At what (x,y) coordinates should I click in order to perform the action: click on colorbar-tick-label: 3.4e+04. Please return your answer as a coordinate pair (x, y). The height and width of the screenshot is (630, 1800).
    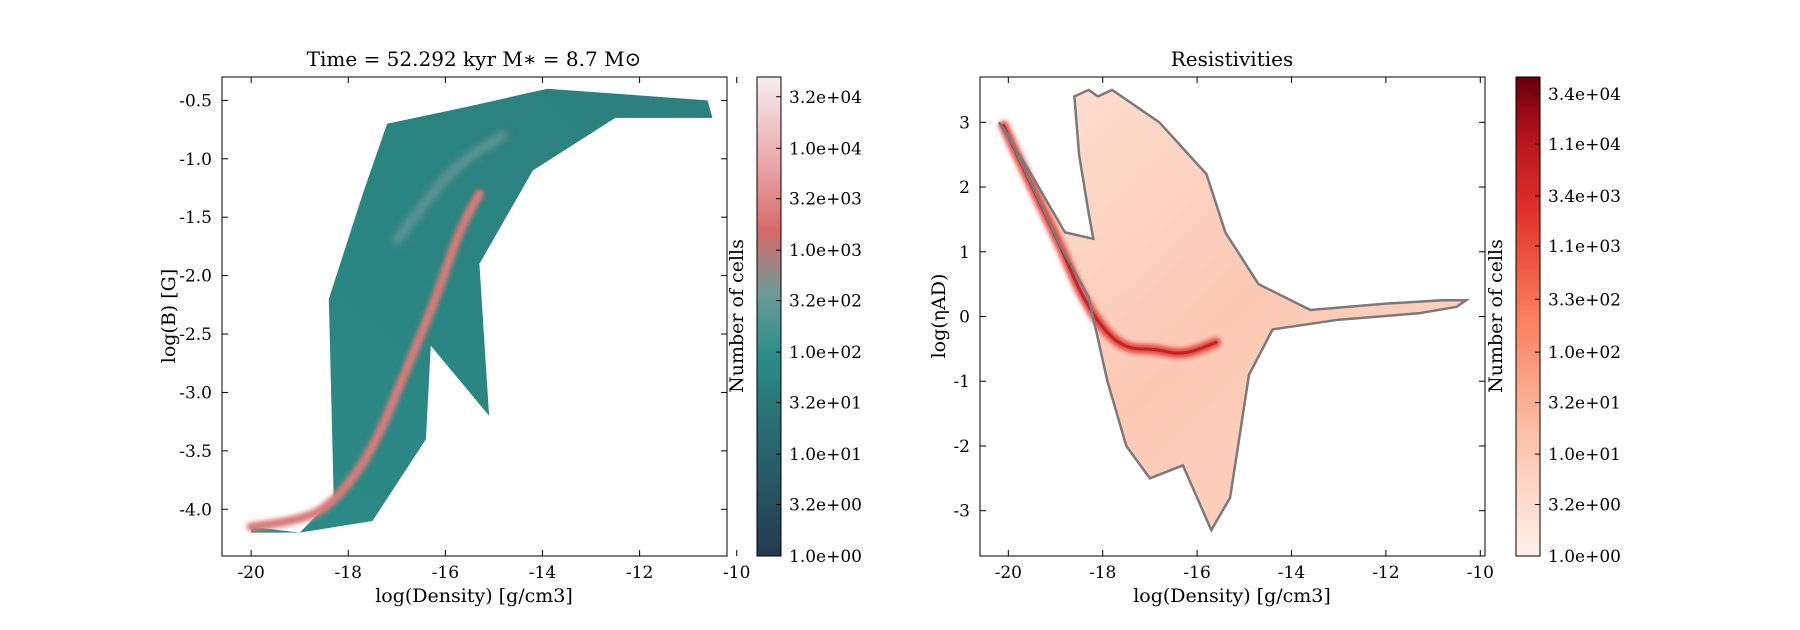
    Looking at the image, I should click on (1584, 95).